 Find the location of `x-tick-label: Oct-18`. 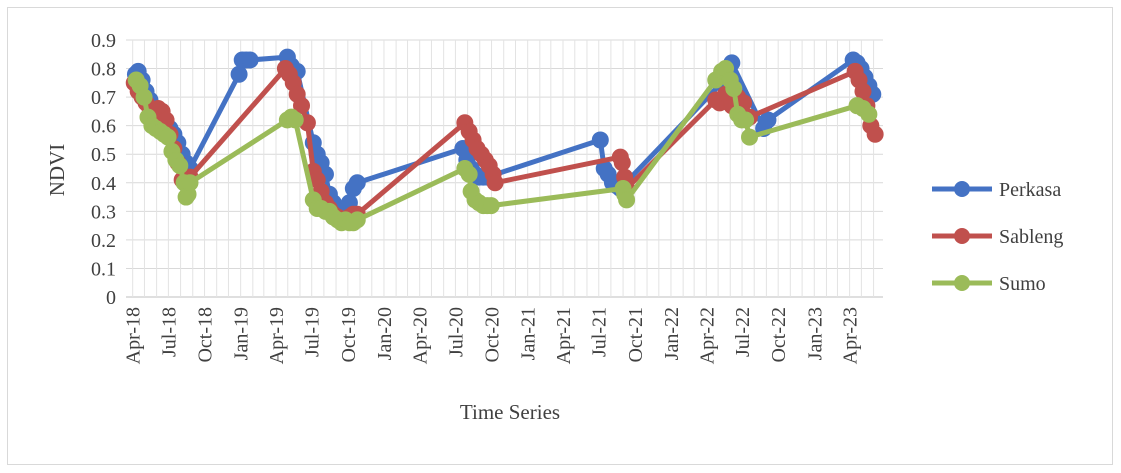

x-tick-label: Oct-18 is located at coordinates (206, 335).